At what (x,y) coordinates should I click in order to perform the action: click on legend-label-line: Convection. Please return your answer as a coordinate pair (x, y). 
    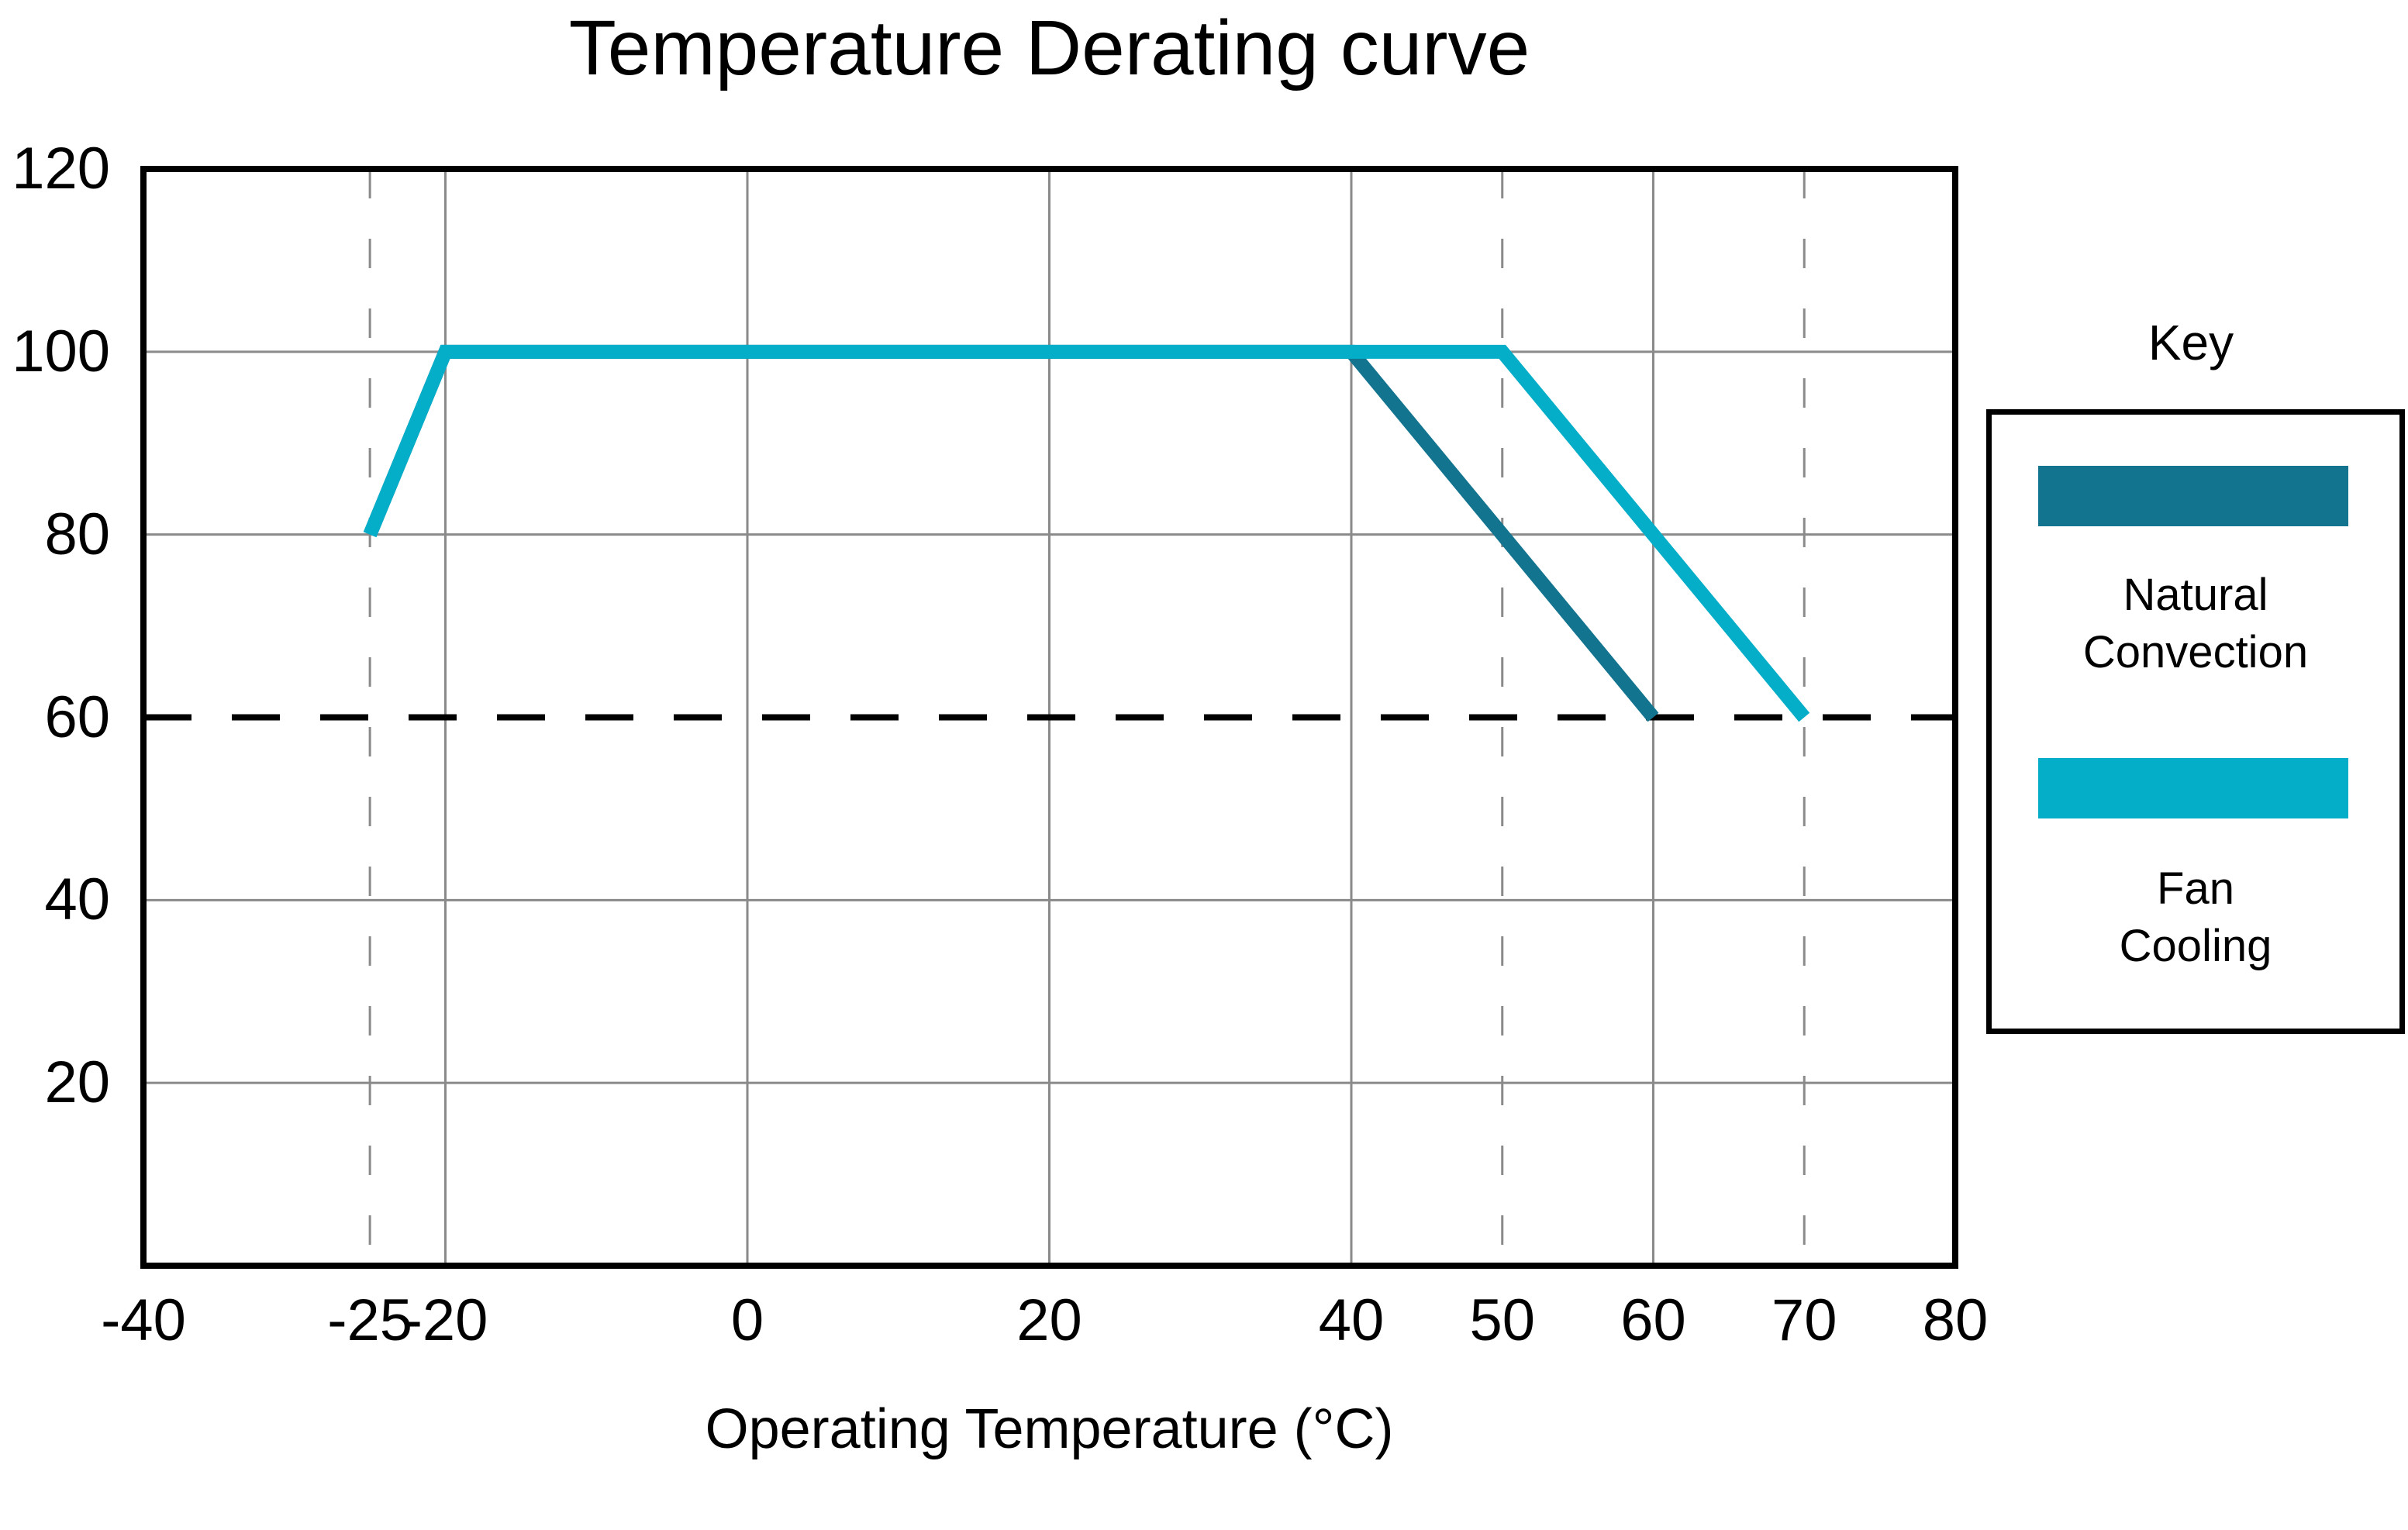
    Looking at the image, I should click on (2195, 652).